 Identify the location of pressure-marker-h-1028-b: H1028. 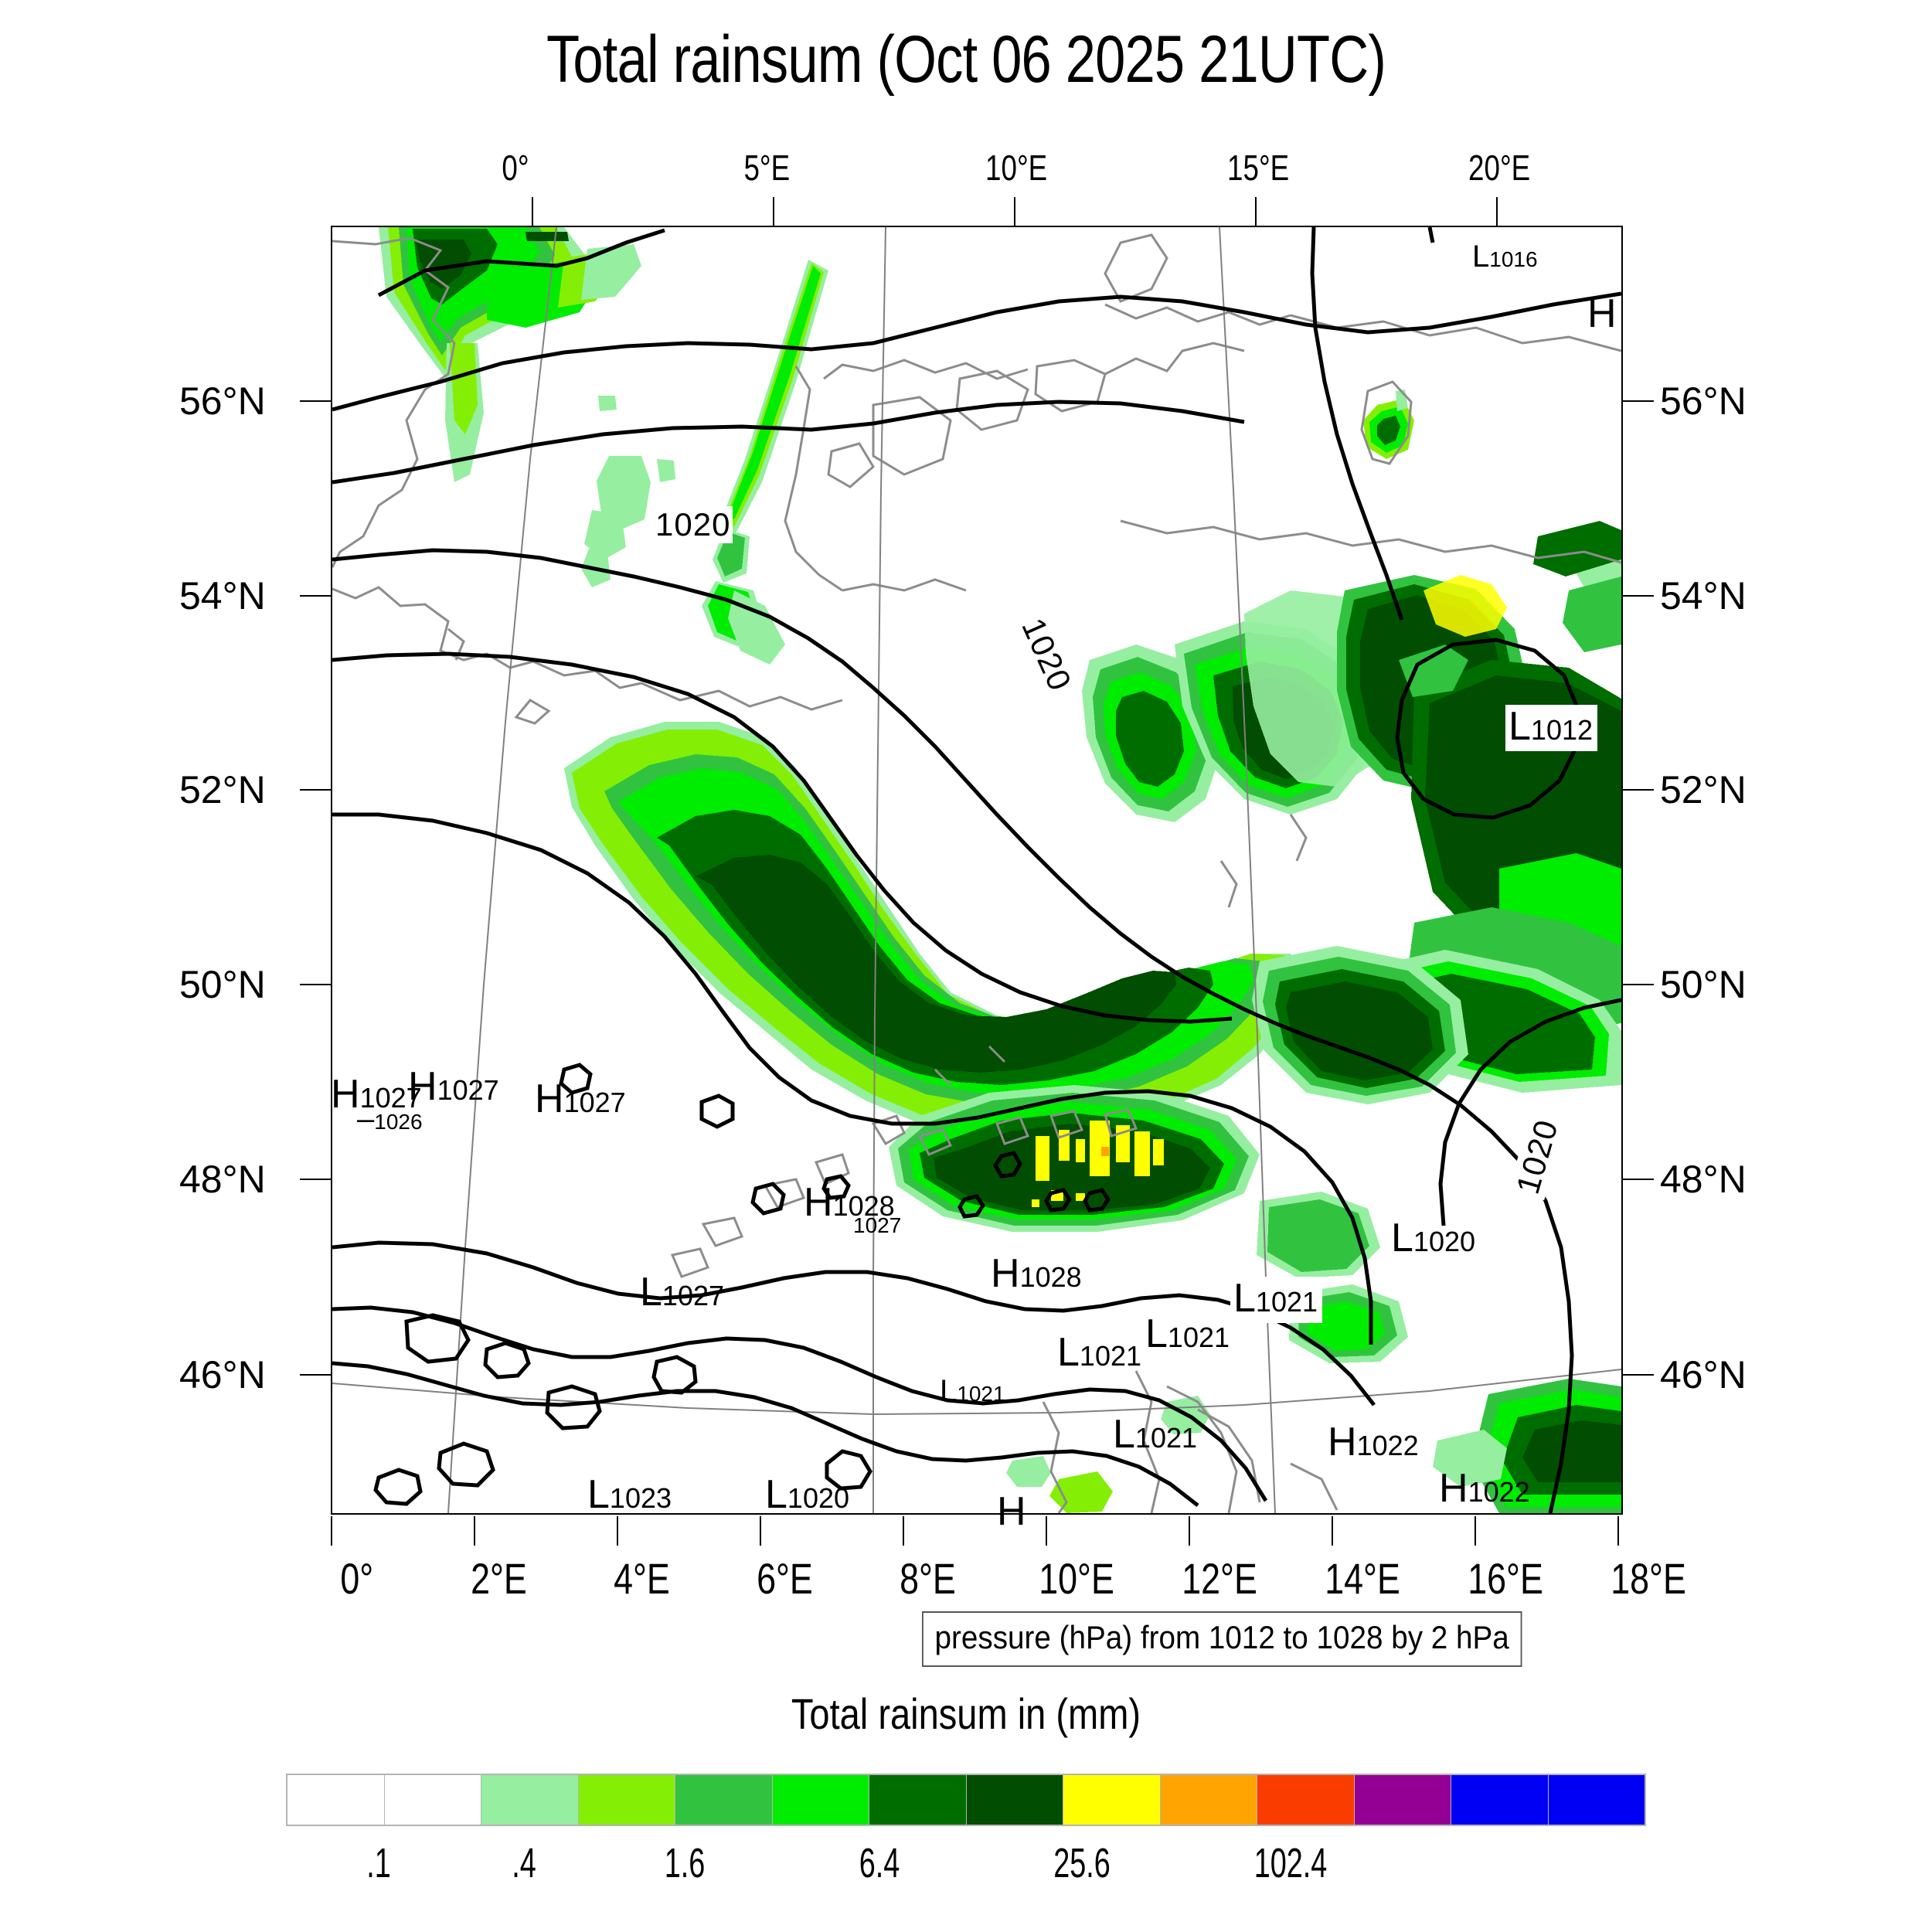
(1037, 1275).